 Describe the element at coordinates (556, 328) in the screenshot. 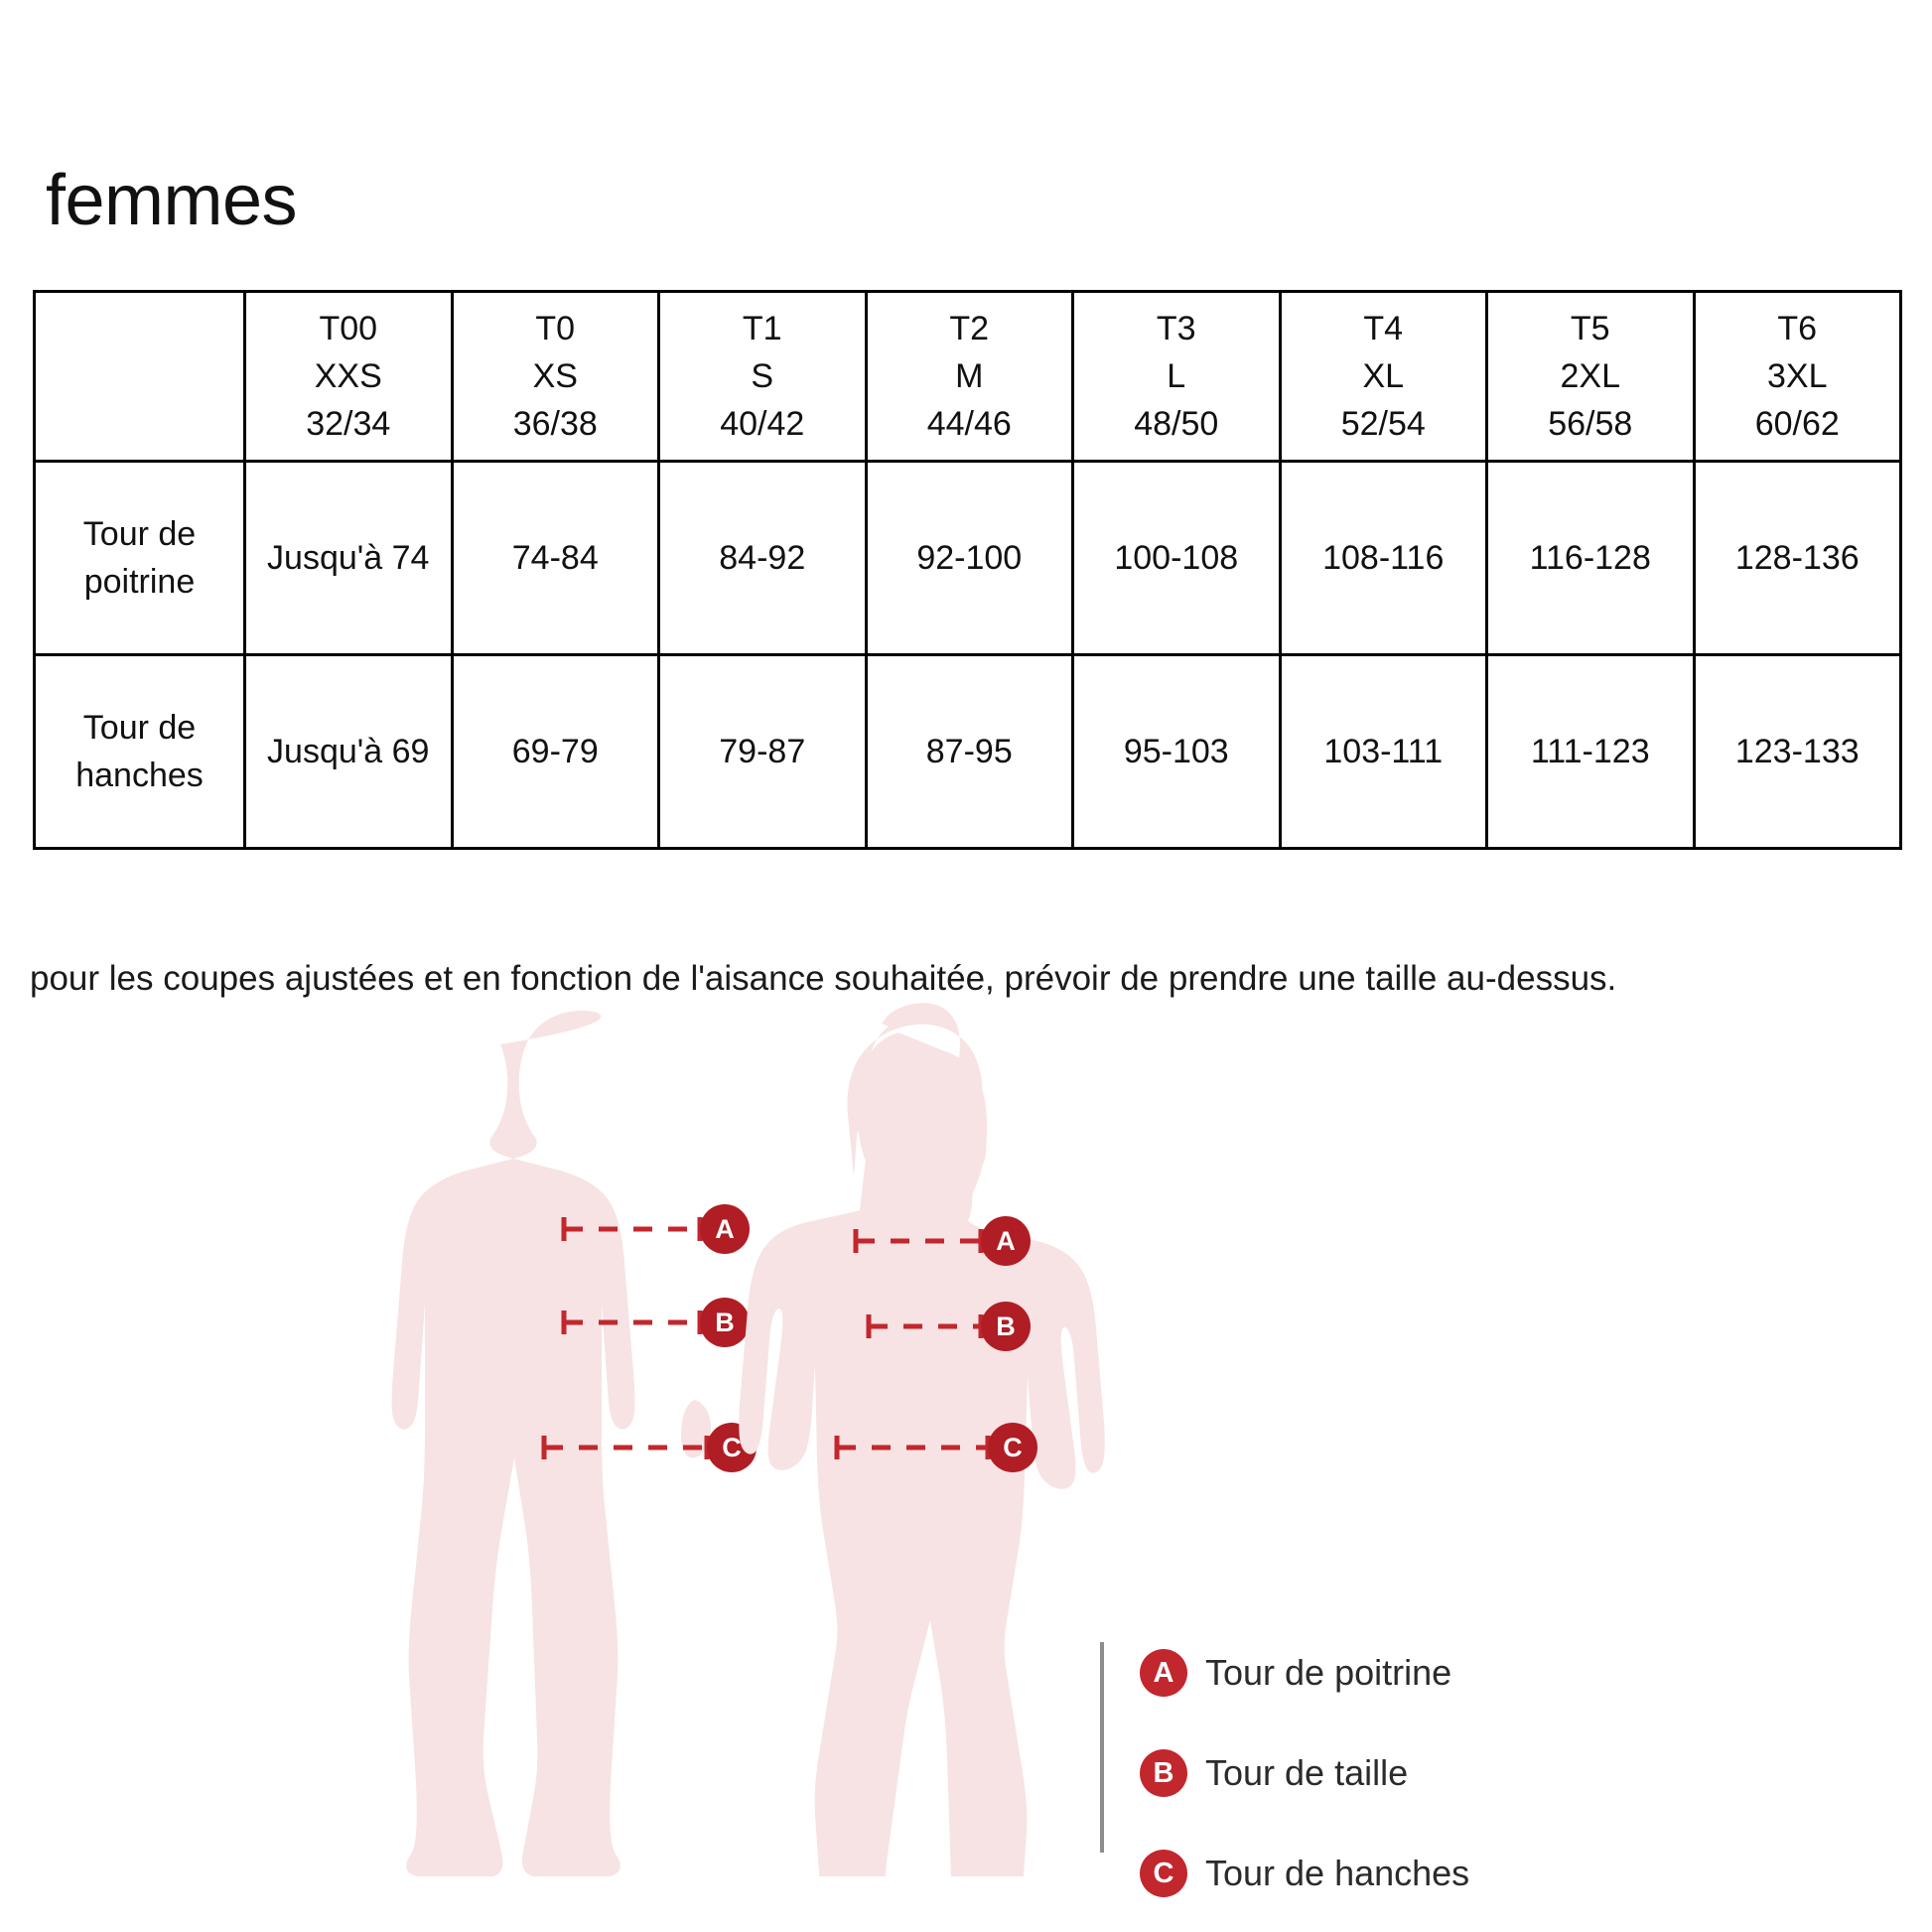

I see `size-code: T0` at that location.